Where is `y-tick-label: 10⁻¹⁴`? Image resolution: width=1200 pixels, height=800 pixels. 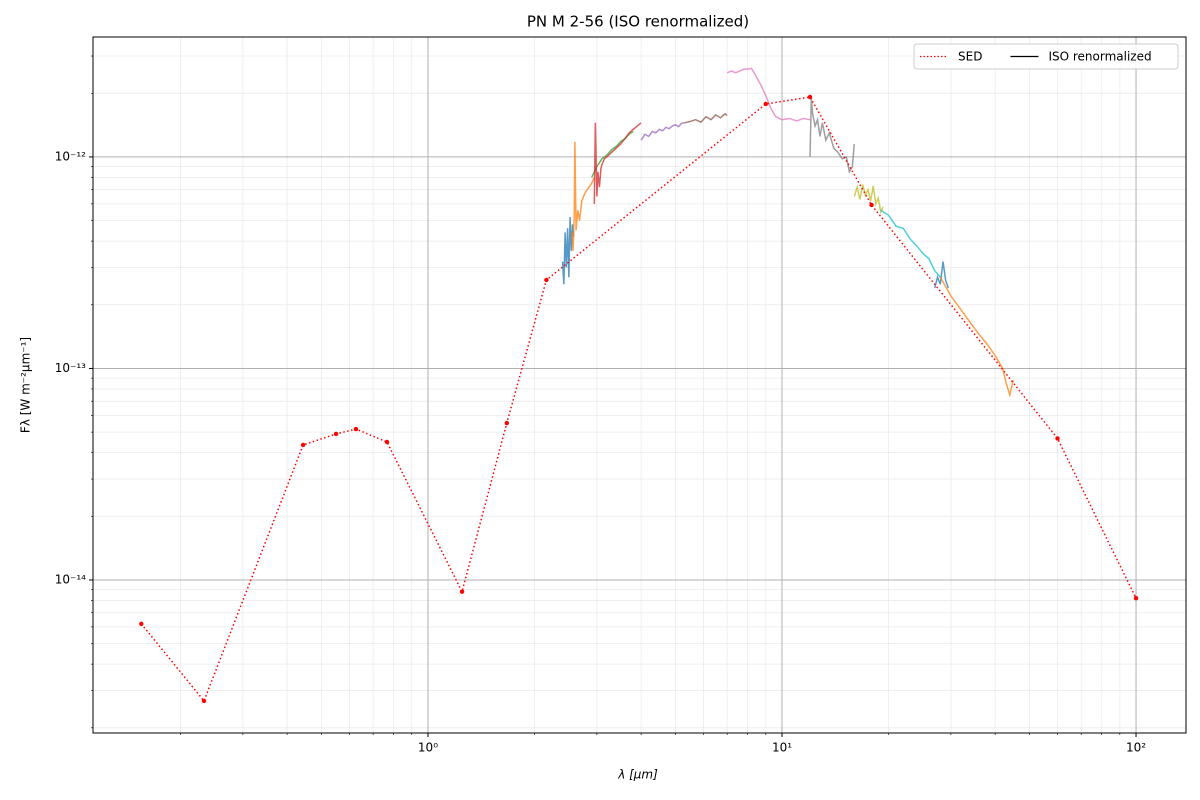 y-tick-label: 10⁻¹⁴ is located at coordinates (70, 579).